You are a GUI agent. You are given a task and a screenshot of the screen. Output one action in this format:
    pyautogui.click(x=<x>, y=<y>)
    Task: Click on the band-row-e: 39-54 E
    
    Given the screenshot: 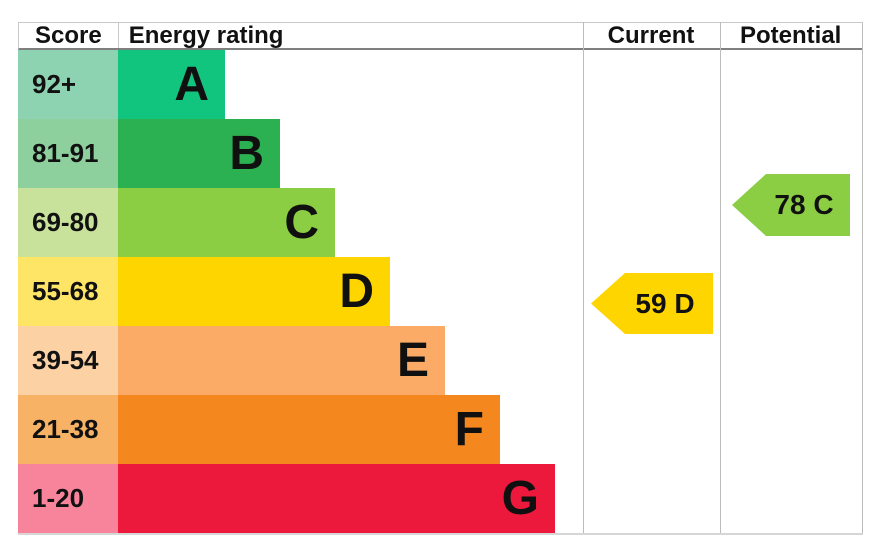 What is the action you would take?
    pyautogui.click(x=440, y=360)
    